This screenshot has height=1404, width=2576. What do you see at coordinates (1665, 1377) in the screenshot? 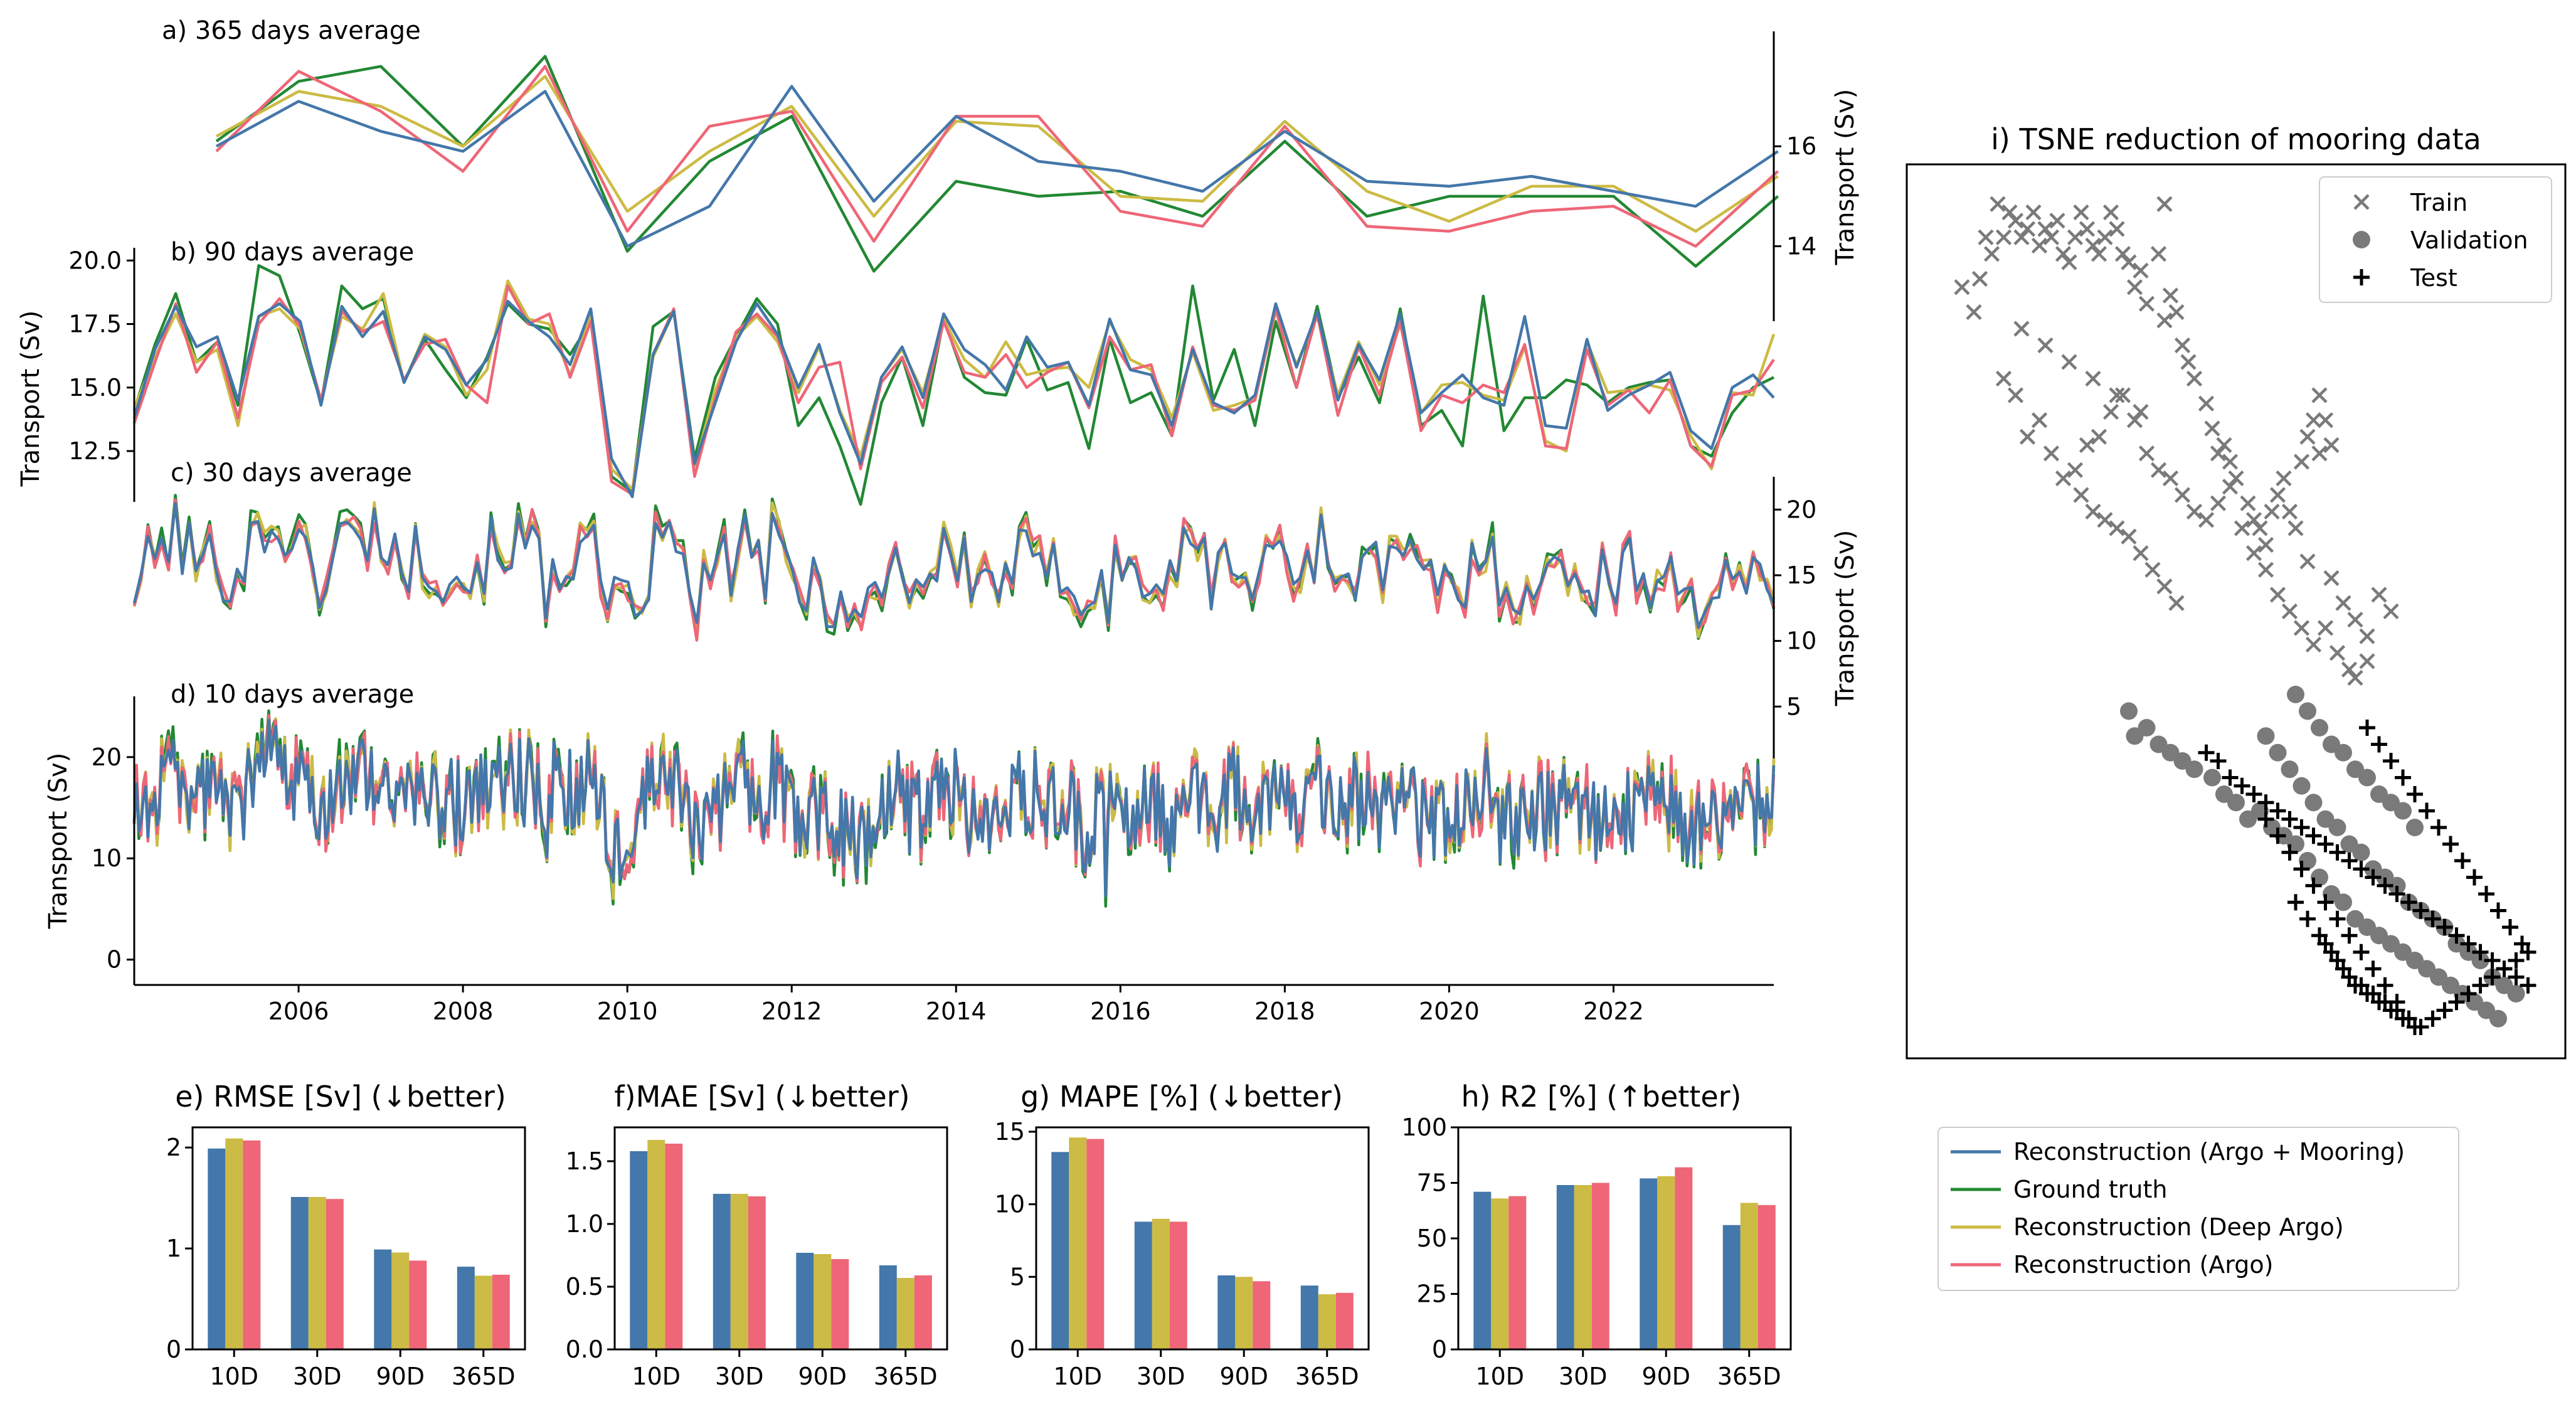
I see `x-tick-label: 90D` at bounding box center [1665, 1377].